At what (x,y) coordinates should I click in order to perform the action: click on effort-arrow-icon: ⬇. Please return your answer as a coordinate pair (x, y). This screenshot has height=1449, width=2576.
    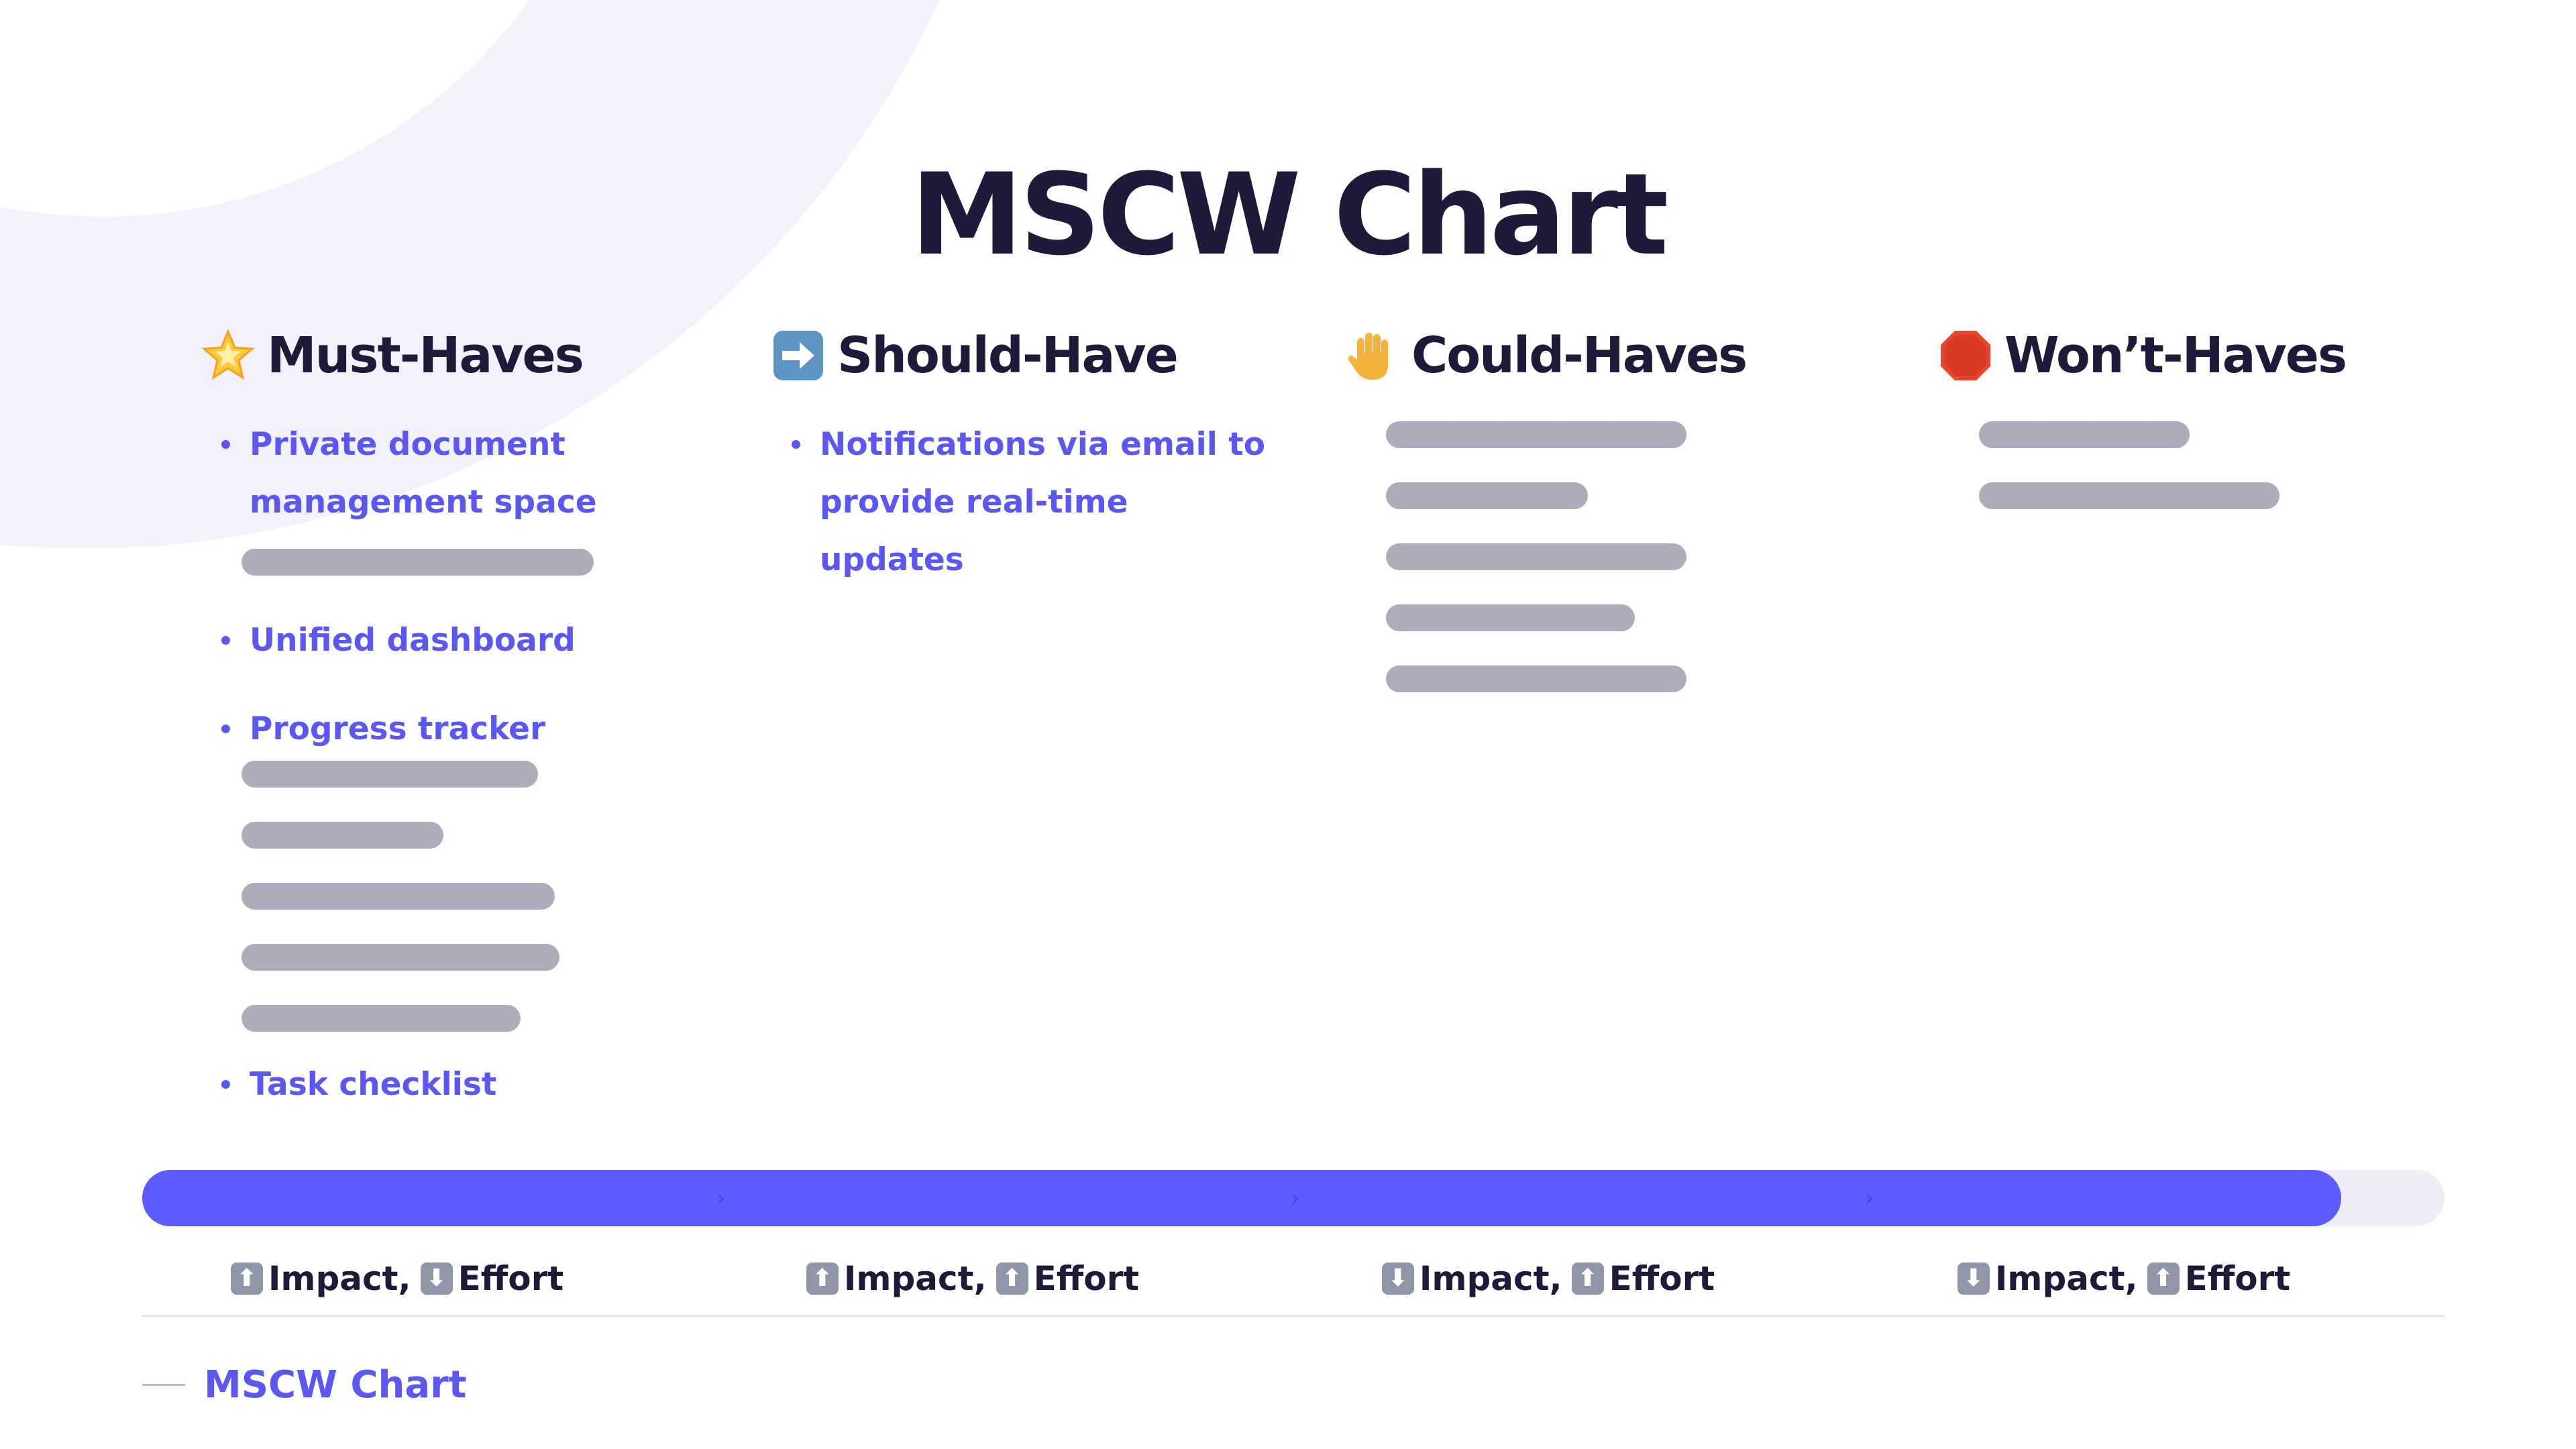
    Looking at the image, I should click on (436, 1279).